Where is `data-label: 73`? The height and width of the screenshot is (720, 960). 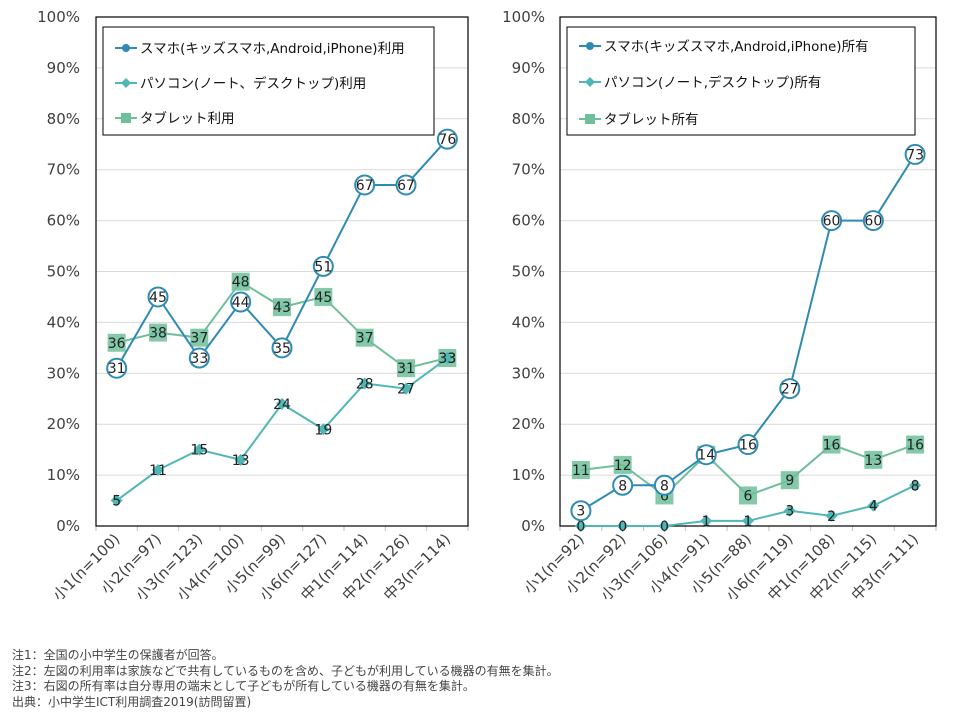 data-label: 73 is located at coordinates (915, 155).